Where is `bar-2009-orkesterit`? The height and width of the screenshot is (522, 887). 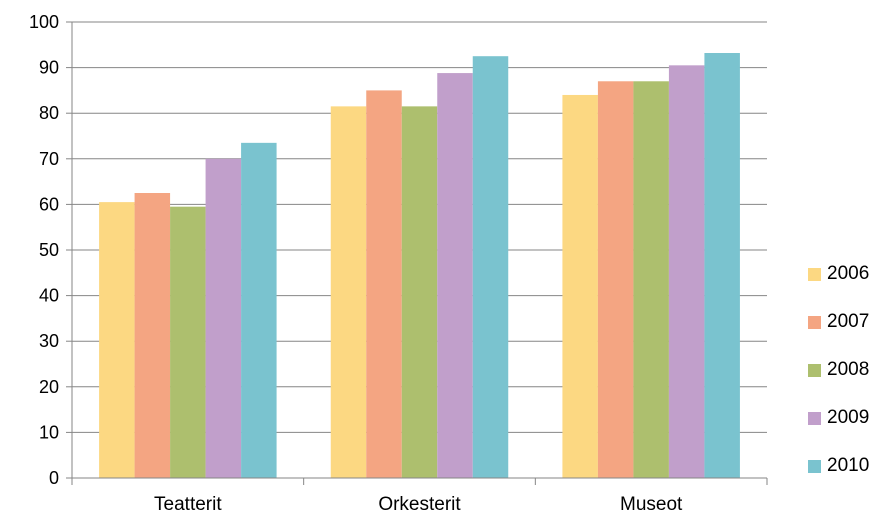
bar-2009-orkesterit is located at coordinates (455, 276).